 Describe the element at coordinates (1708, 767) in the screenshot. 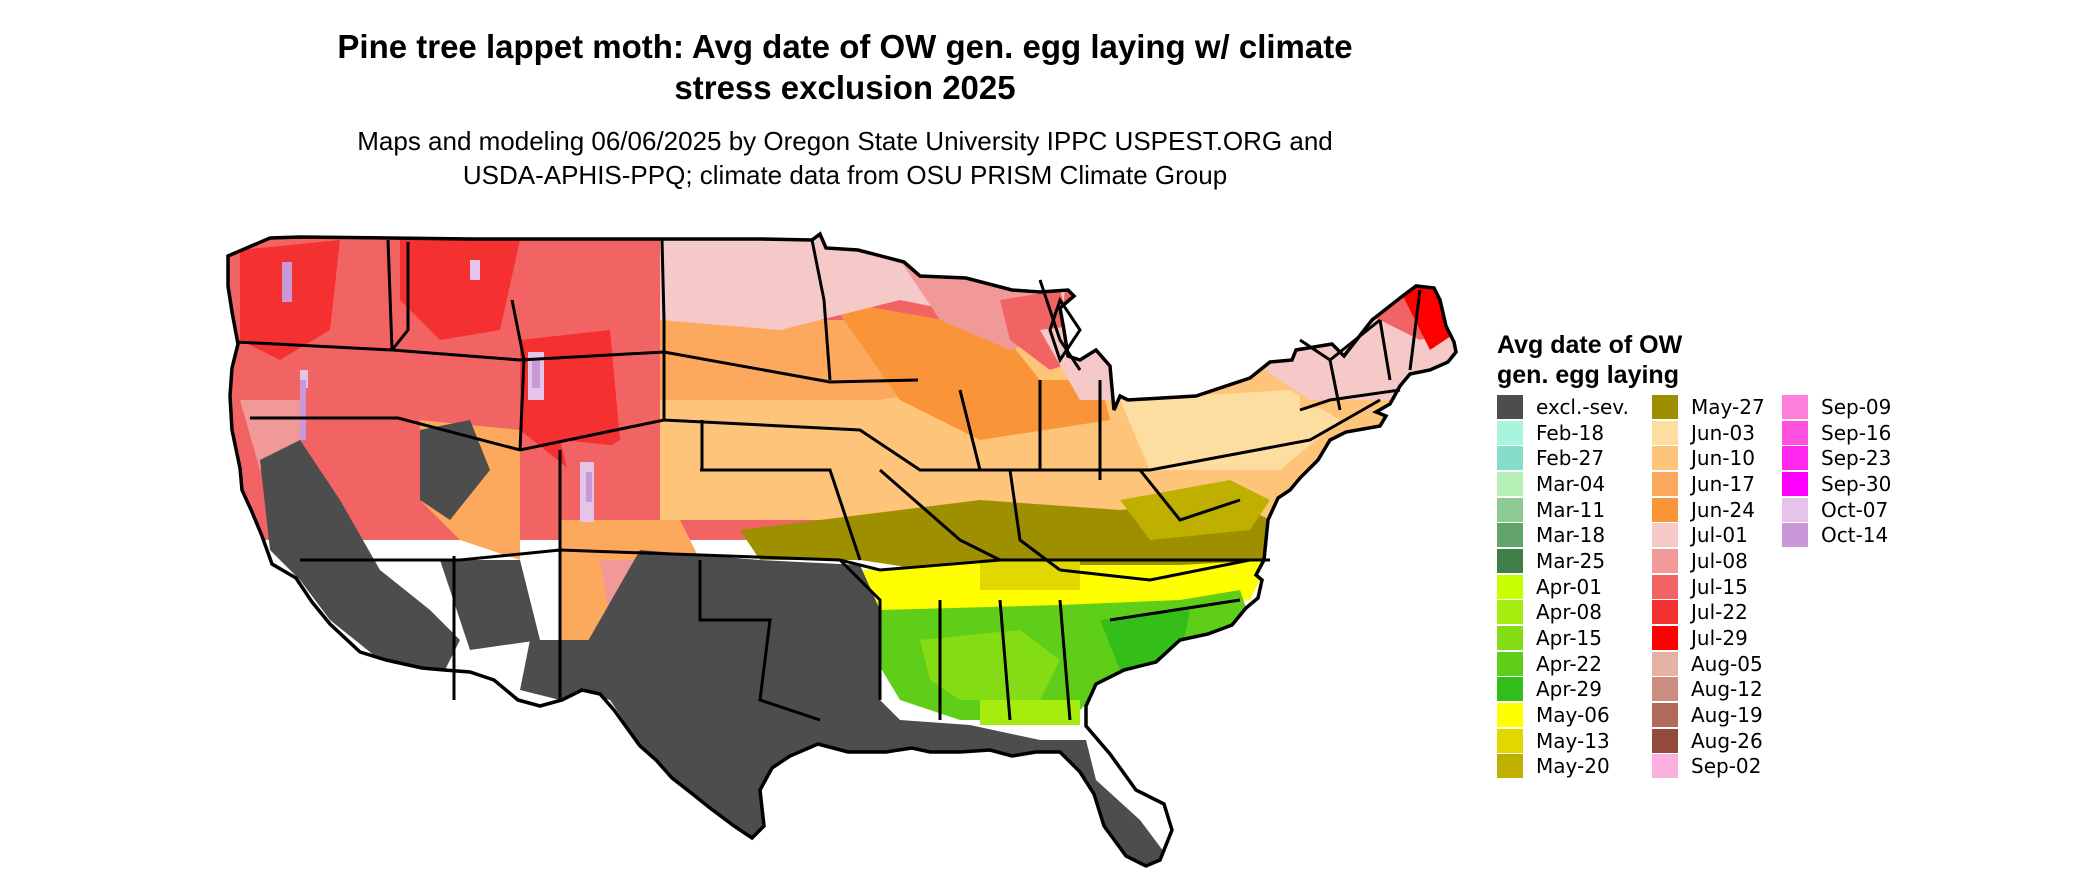

I see `legend-item-sep-02: Sep-02` at that location.